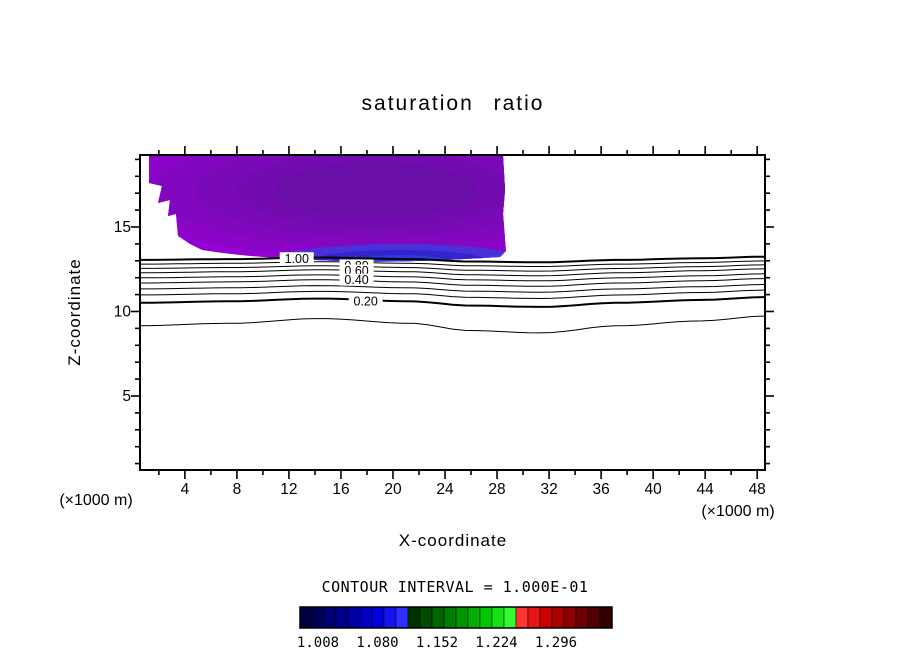  Describe the element at coordinates (377, 643) in the screenshot. I see `colorbar-label: 1.080` at that location.